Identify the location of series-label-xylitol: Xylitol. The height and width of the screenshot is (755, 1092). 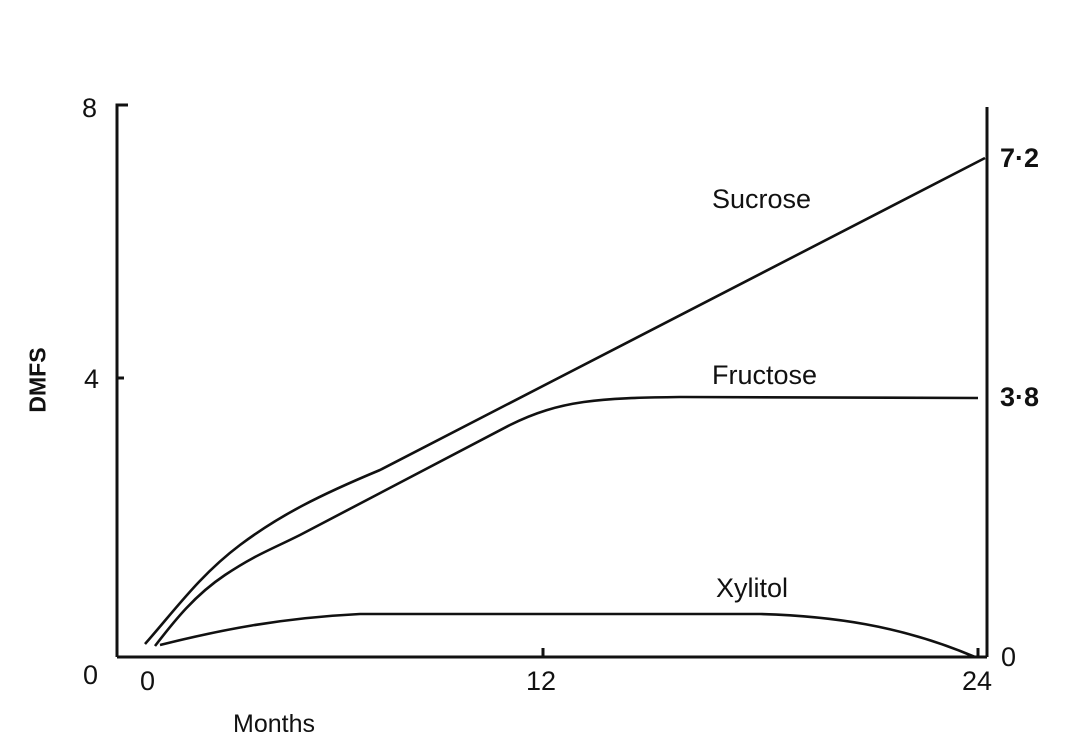
(752, 588).